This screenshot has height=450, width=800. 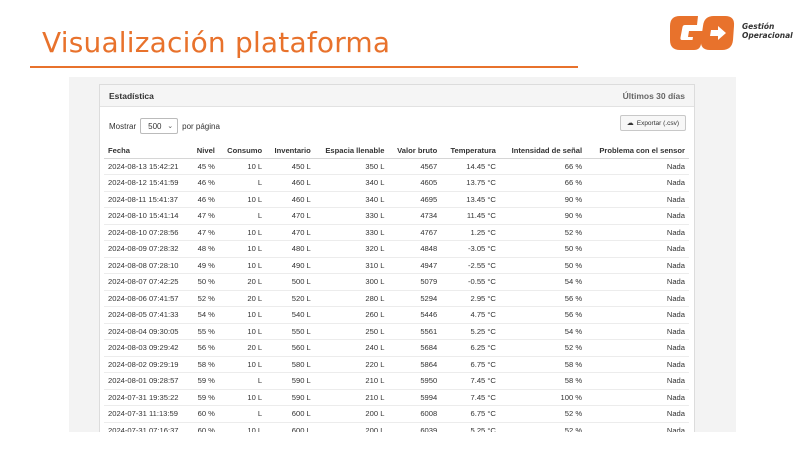 I want to click on title-underline, so click(x=304, y=67).